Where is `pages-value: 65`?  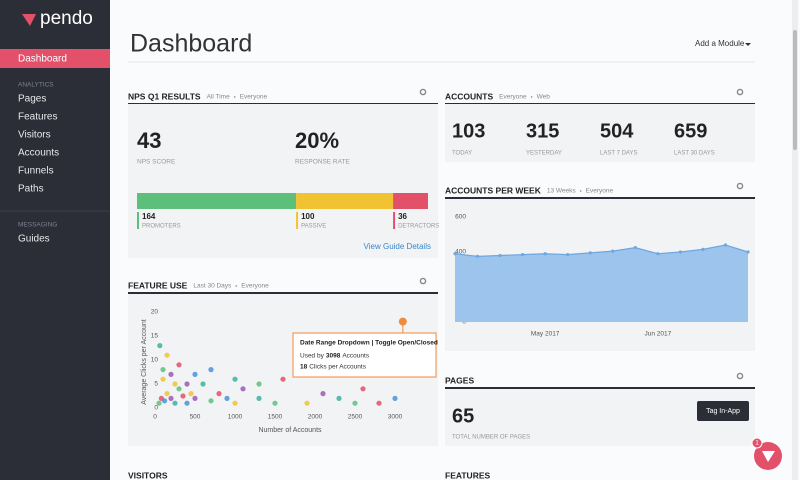 pages-value: 65 is located at coordinates (463, 416).